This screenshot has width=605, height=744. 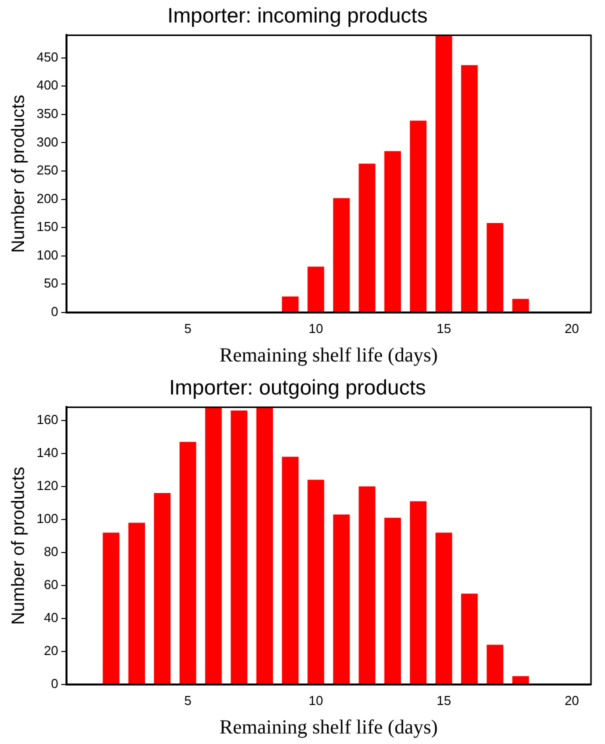 What do you see at coordinates (47, 170) in the screenshot?
I see `y-tick-label: 250` at bounding box center [47, 170].